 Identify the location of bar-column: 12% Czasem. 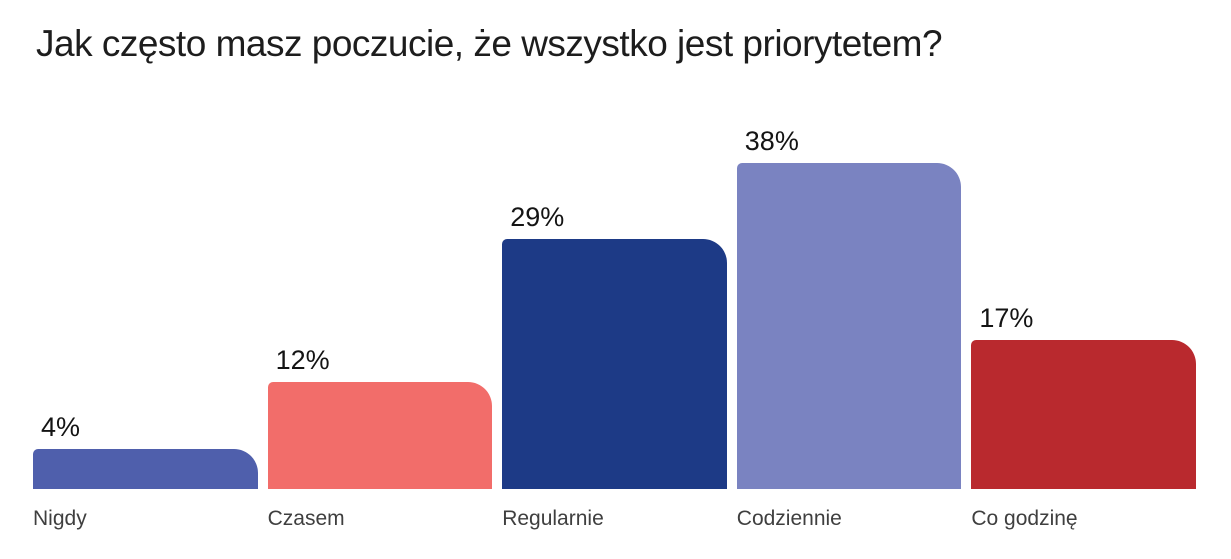
(380, 448).